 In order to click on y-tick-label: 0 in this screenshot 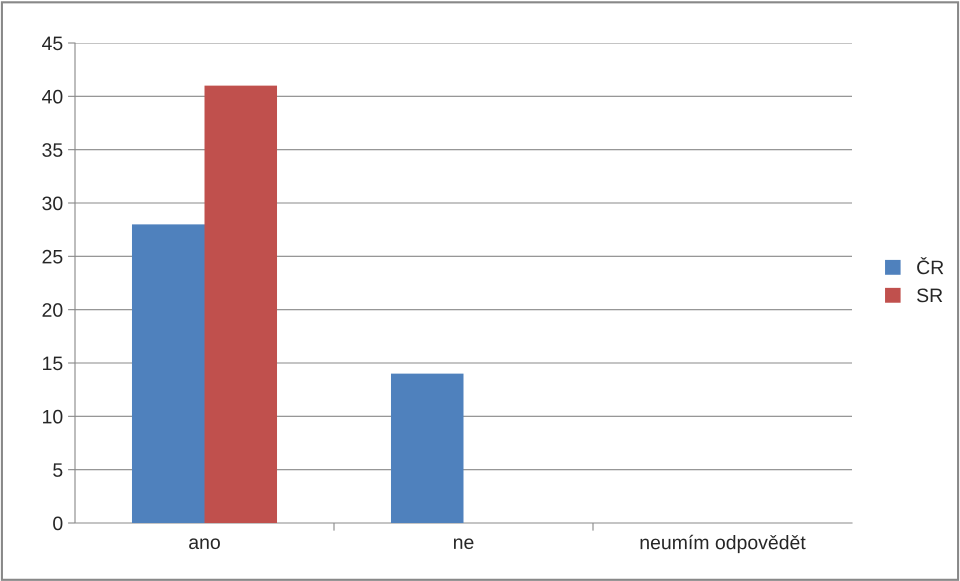, I will do `click(57, 523)`.